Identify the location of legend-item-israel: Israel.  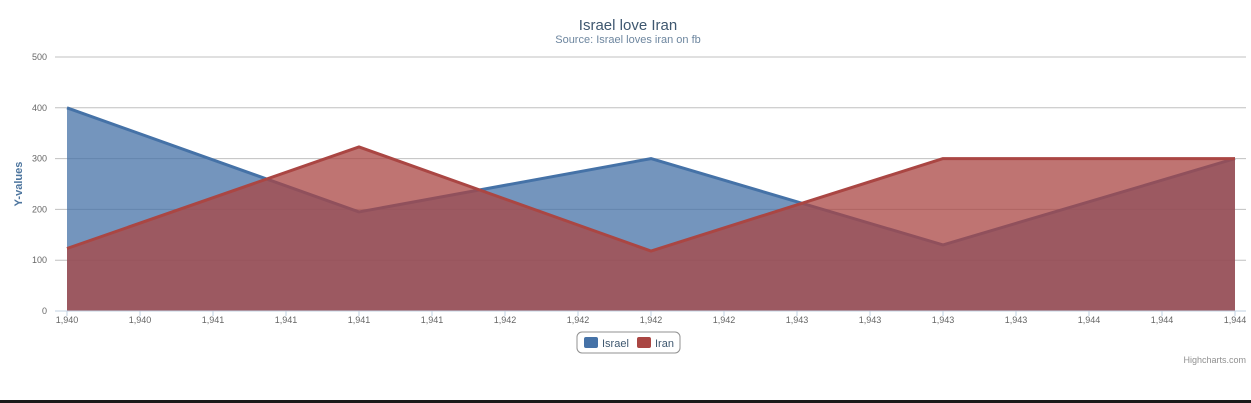
(606, 343).